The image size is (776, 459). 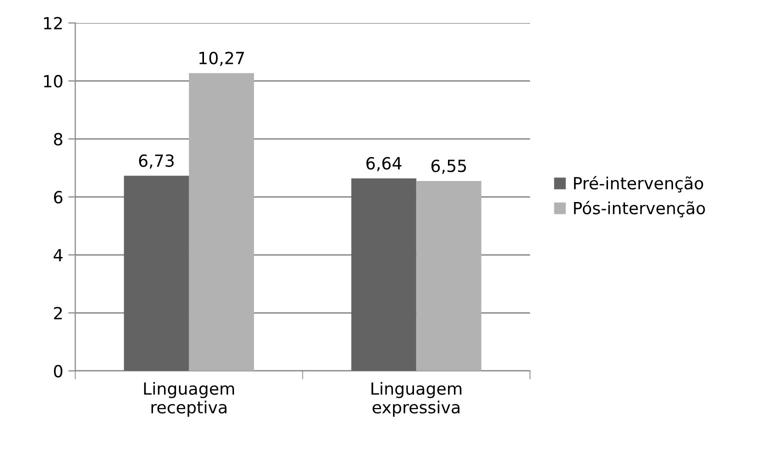 What do you see at coordinates (58, 313) in the screenshot?
I see `y-tick-label: 2` at bounding box center [58, 313].